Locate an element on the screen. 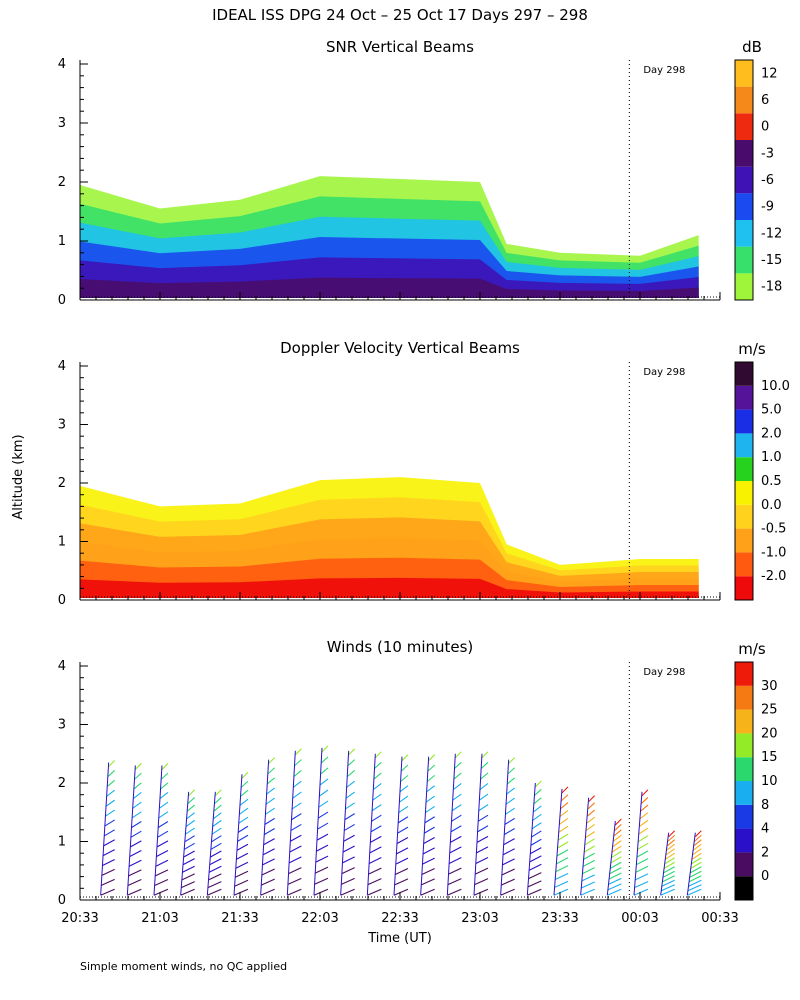  colorbar-label: -3 is located at coordinates (767, 153).